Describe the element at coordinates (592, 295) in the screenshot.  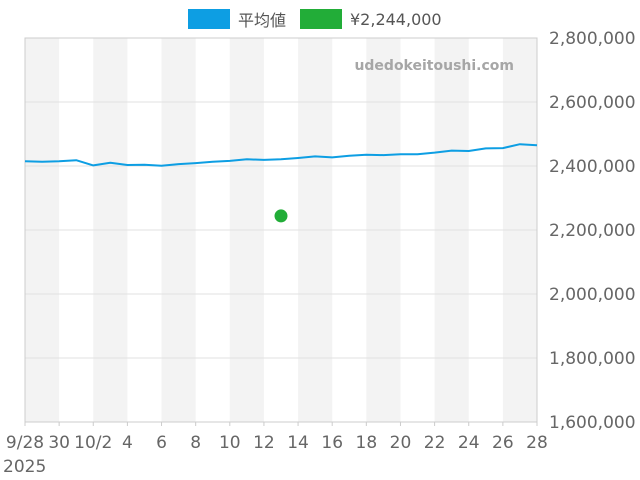
I see `y-tick-label: 2,000,000` at that location.